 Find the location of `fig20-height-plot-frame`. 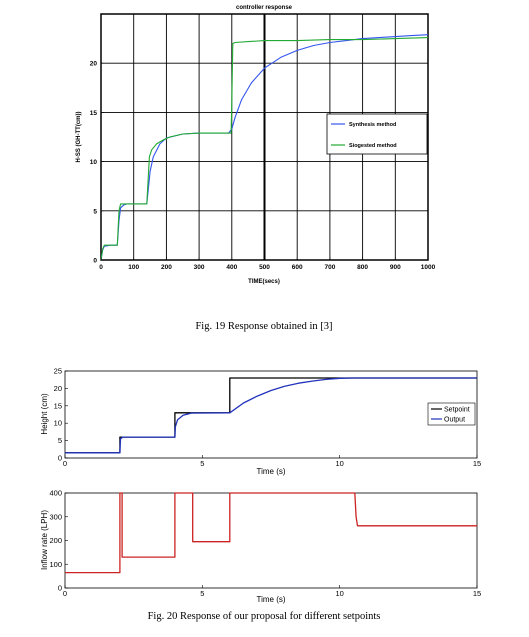

fig20-height-plot-frame is located at coordinates (271, 414).